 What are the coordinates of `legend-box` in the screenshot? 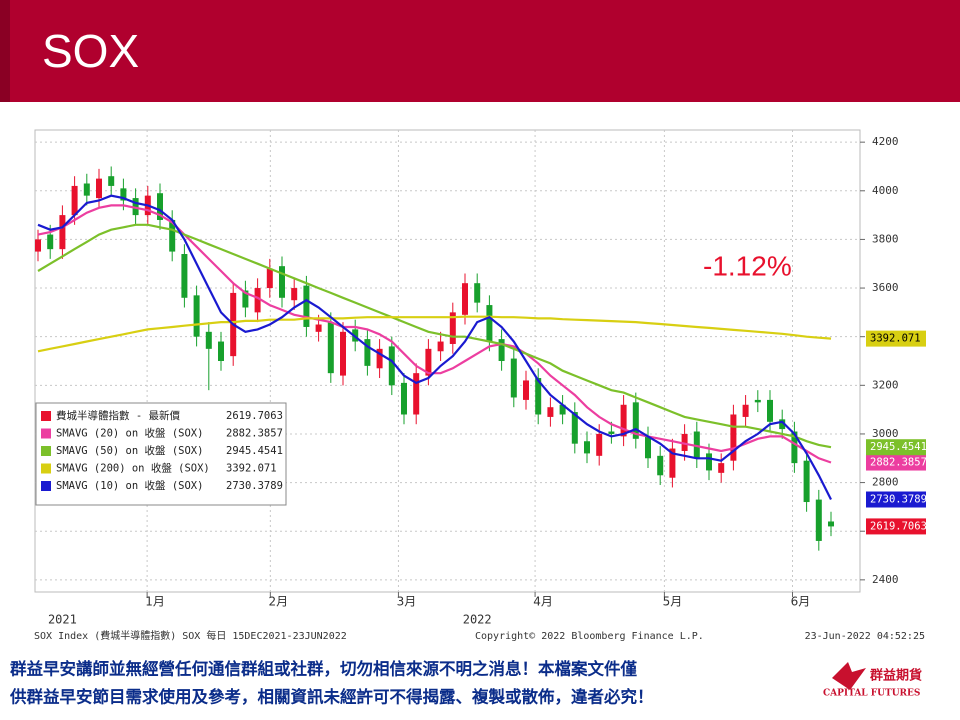 It's located at (161, 454).